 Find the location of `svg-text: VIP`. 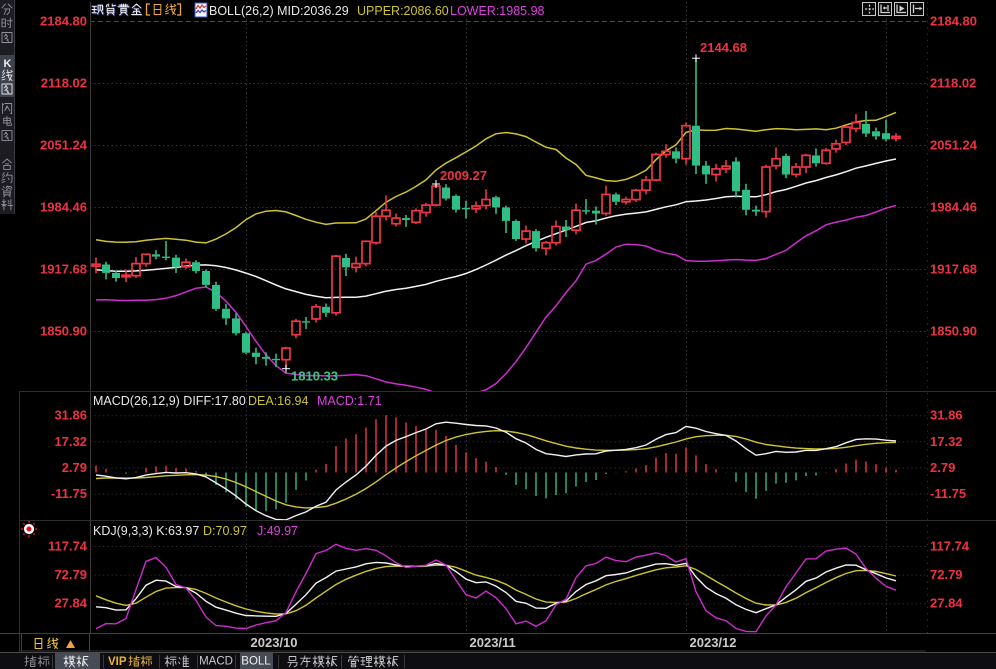

svg-text: VIP is located at coordinates (117, 662).